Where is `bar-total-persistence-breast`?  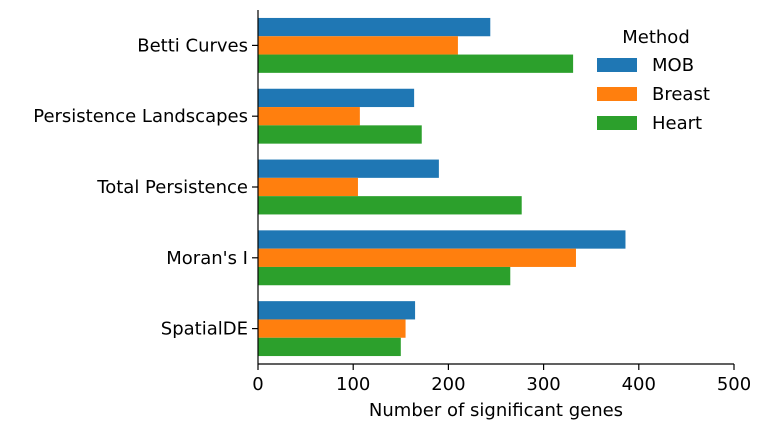
bar-total-persistence-breast is located at coordinates (308, 187).